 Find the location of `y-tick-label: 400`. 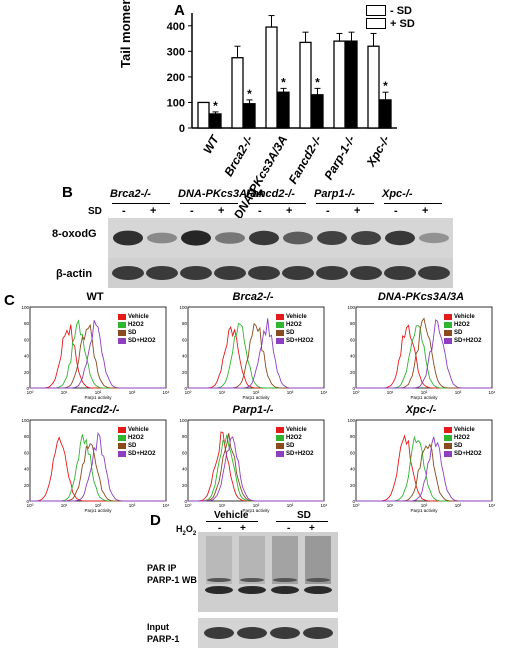

y-tick-label: 400 is located at coordinates (176, 27).